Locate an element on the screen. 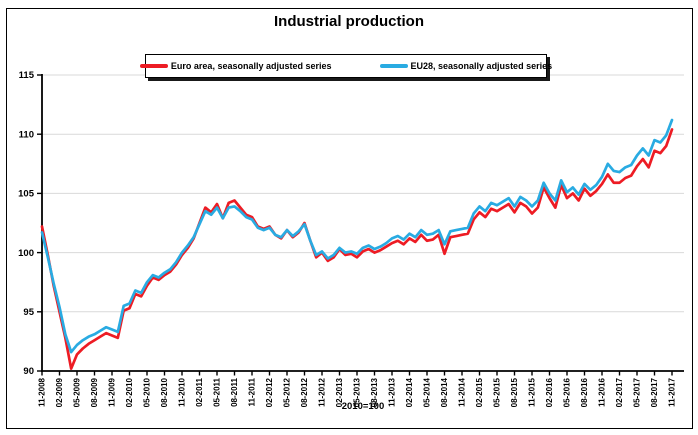 The height and width of the screenshot is (435, 698). svg-text: 100 is located at coordinates (26, 253).